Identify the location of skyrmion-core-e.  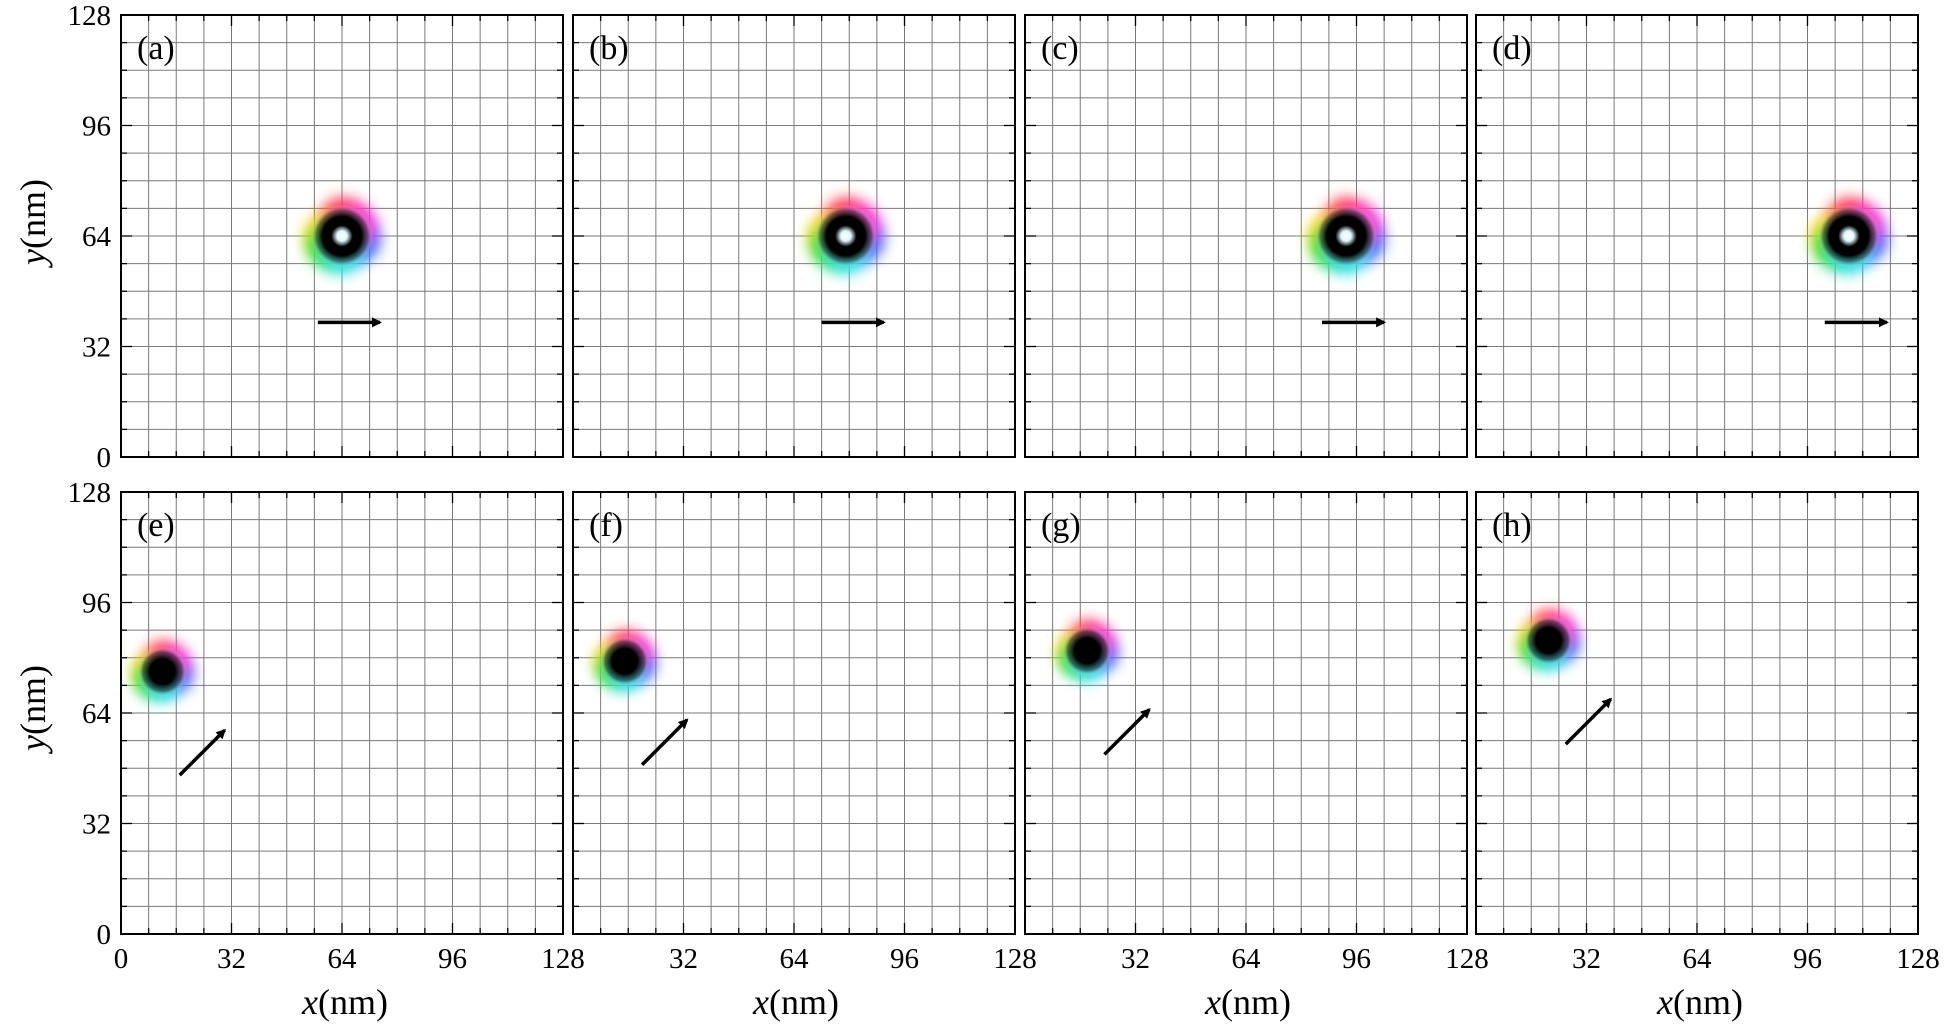
(162, 671).